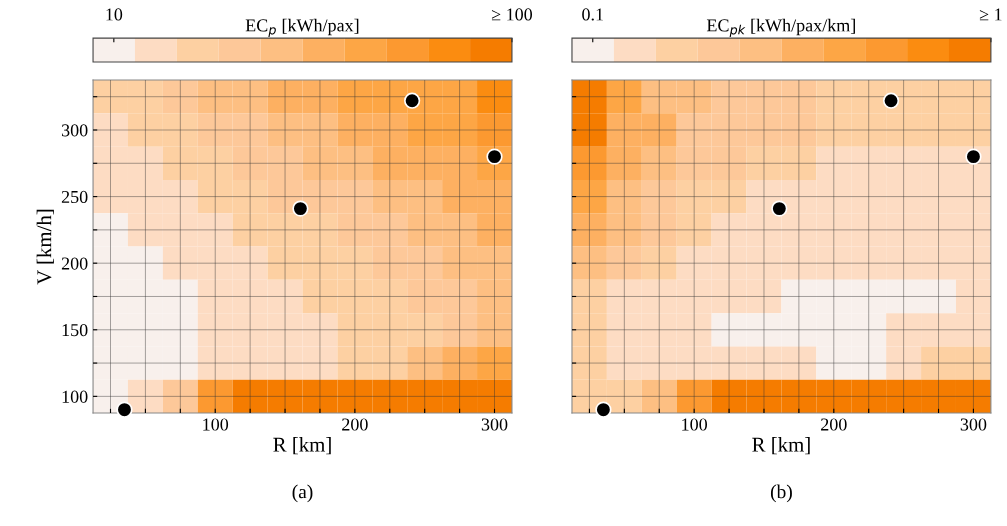  What do you see at coordinates (592, 14) in the screenshot?
I see `color-bar-label: 0.1` at bounding box center [592, 14].